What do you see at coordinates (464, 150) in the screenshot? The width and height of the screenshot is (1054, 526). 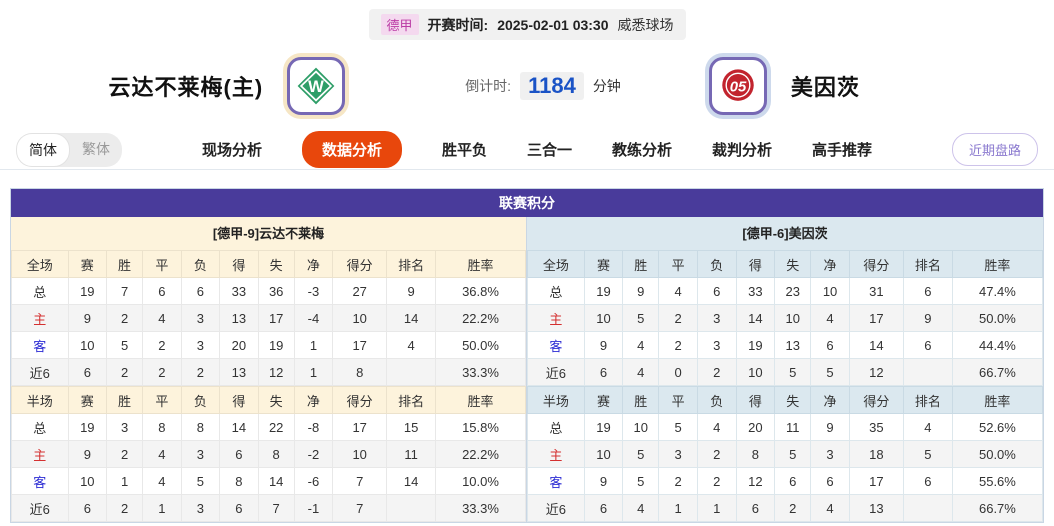 I see `nav-tab-2: 胜平负` at bounding box center [464, 150].